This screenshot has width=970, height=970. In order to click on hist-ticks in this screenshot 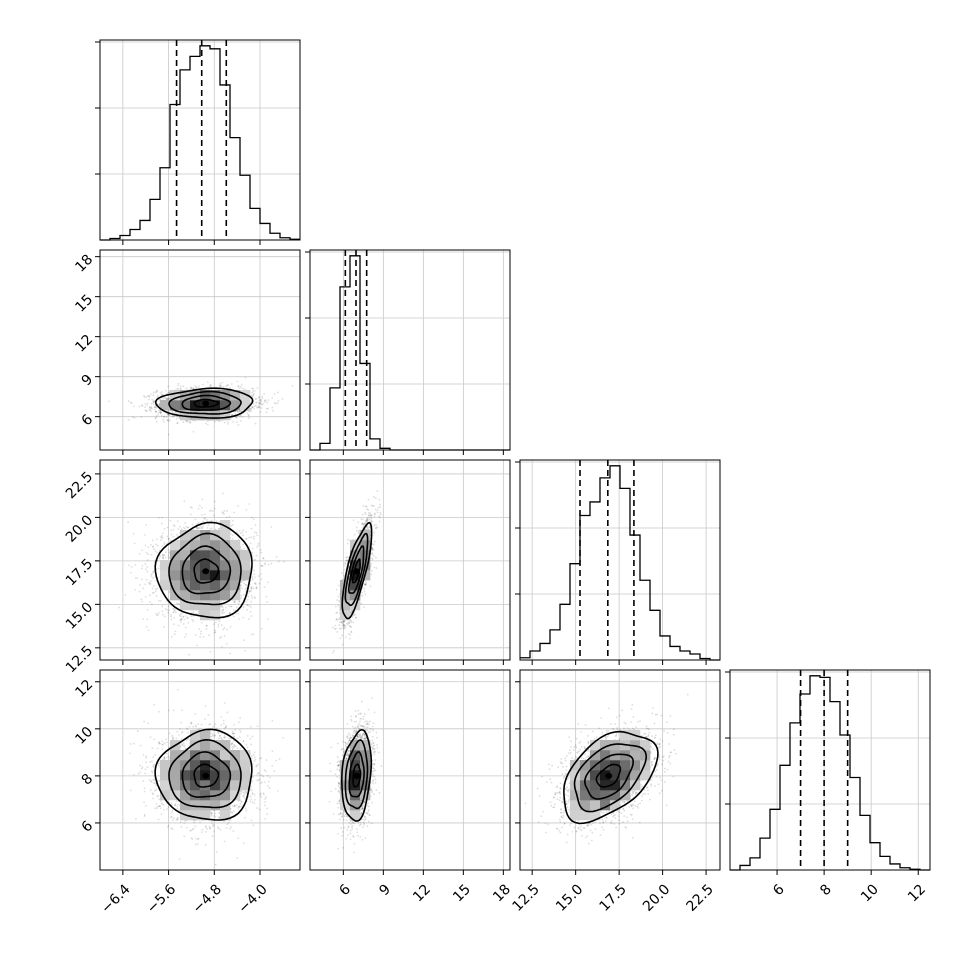, I will do `click(611, 563)`.